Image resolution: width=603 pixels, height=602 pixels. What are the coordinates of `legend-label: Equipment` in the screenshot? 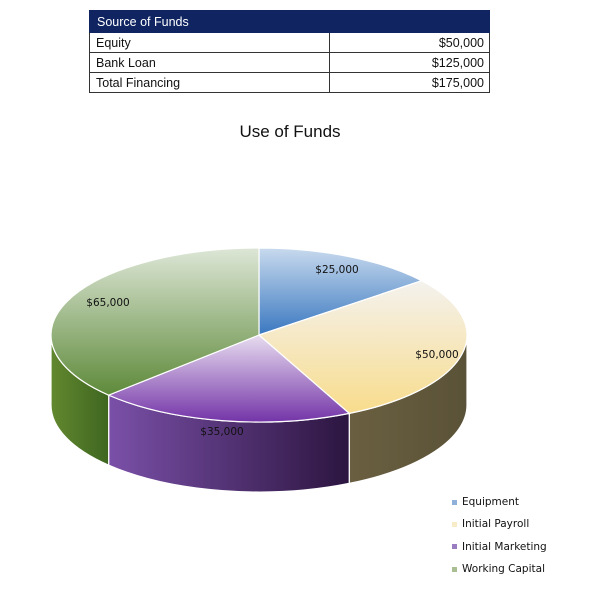 It's located at (490, 502).